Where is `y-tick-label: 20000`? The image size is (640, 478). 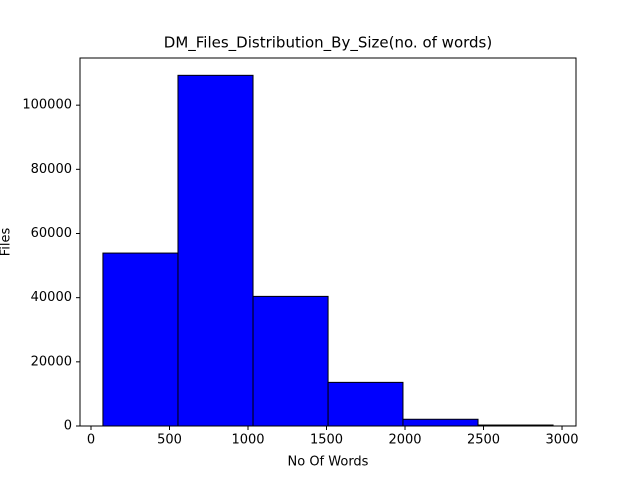
y-tick-label: 20000 is located at coordinates (51, 361).